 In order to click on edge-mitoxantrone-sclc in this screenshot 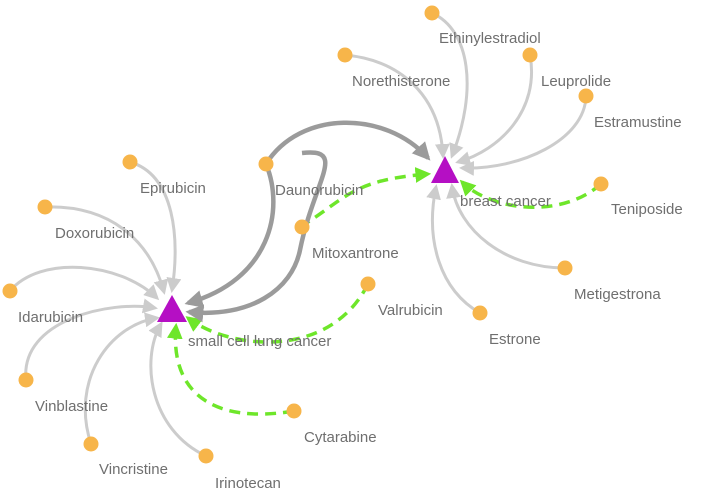, I will do `click(256, 236)`.